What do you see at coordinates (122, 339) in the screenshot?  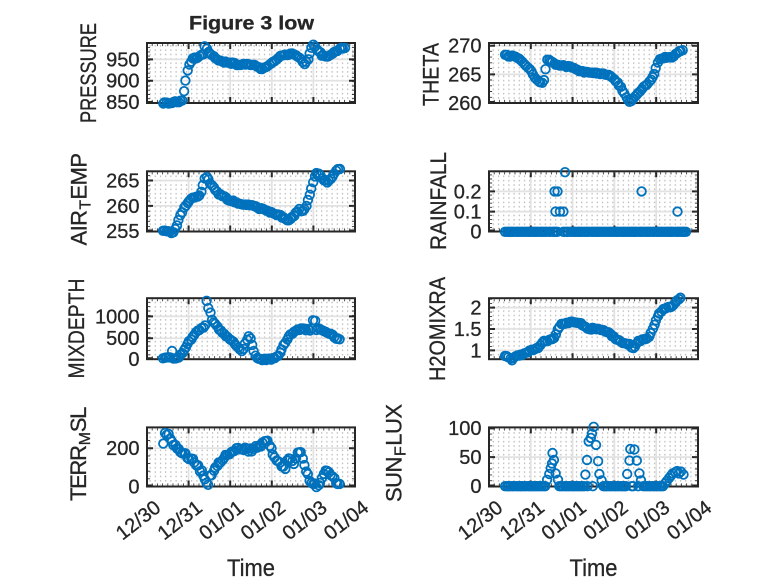 I see `svg-text: 500` at bounding box center [122, 339].